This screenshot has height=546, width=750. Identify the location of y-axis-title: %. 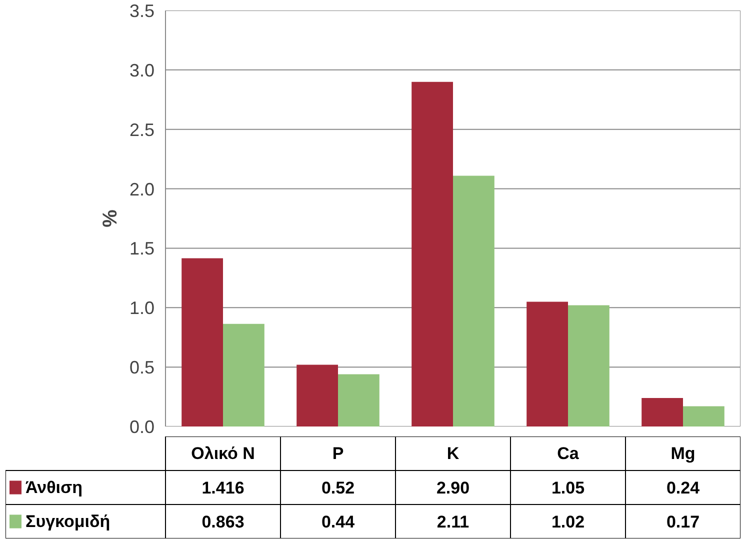
(110, 218).